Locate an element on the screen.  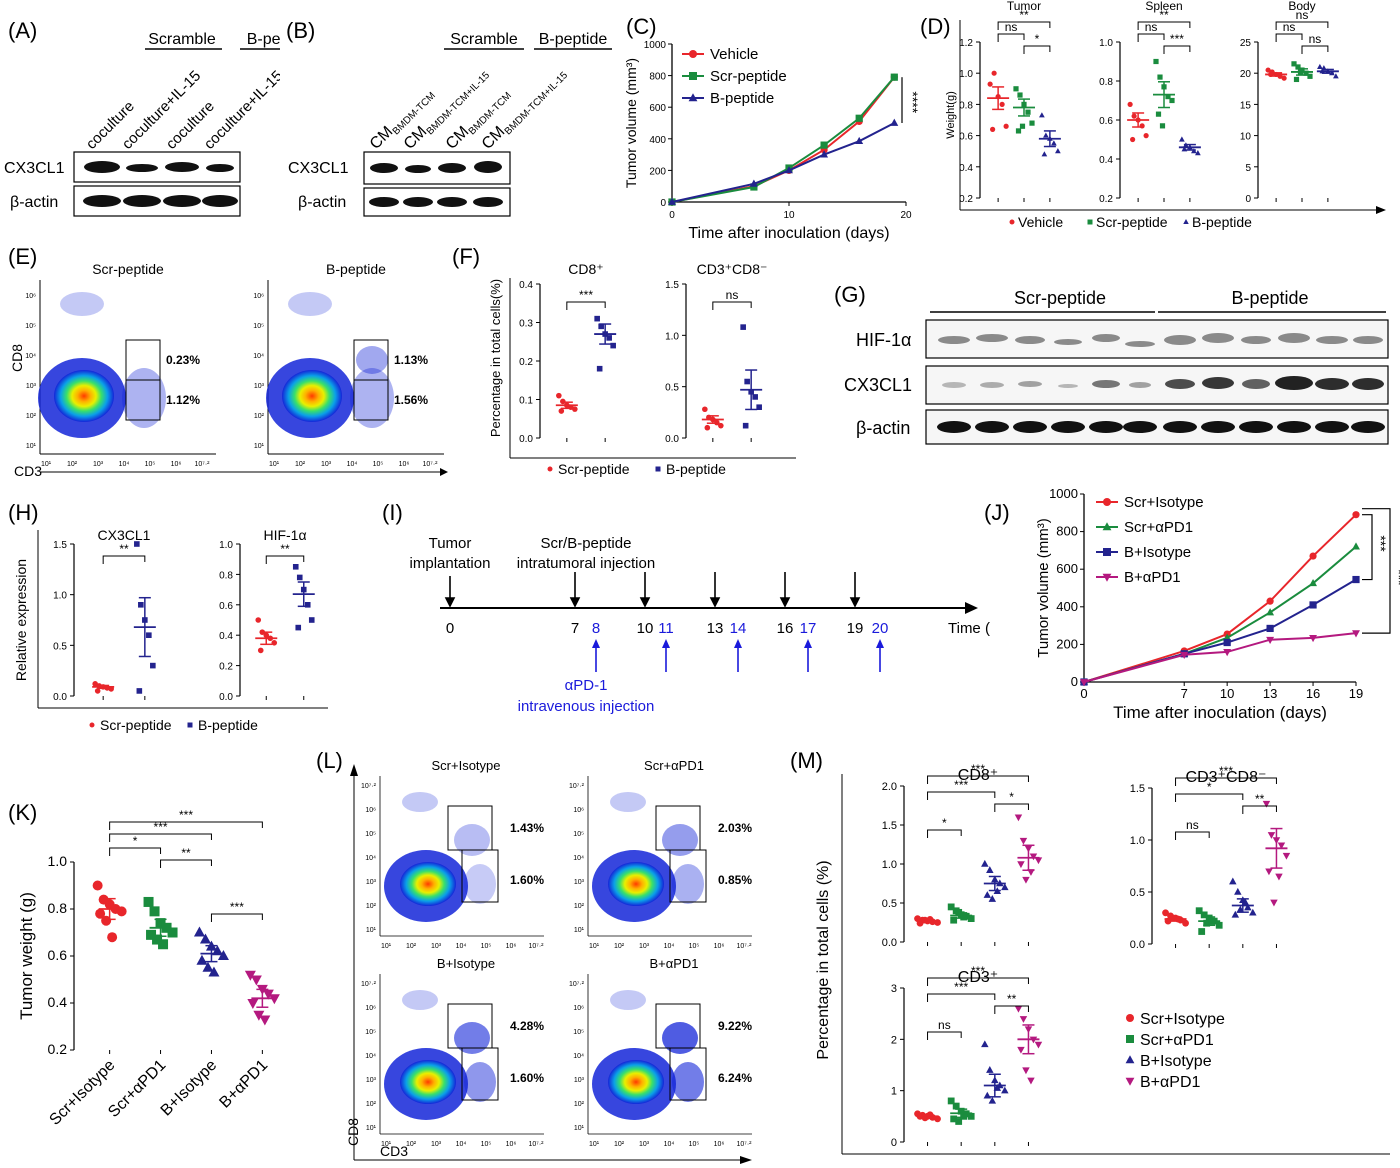
blot-b-lane-1: CMBMDM-TCM is located at coordinates (402, 119).